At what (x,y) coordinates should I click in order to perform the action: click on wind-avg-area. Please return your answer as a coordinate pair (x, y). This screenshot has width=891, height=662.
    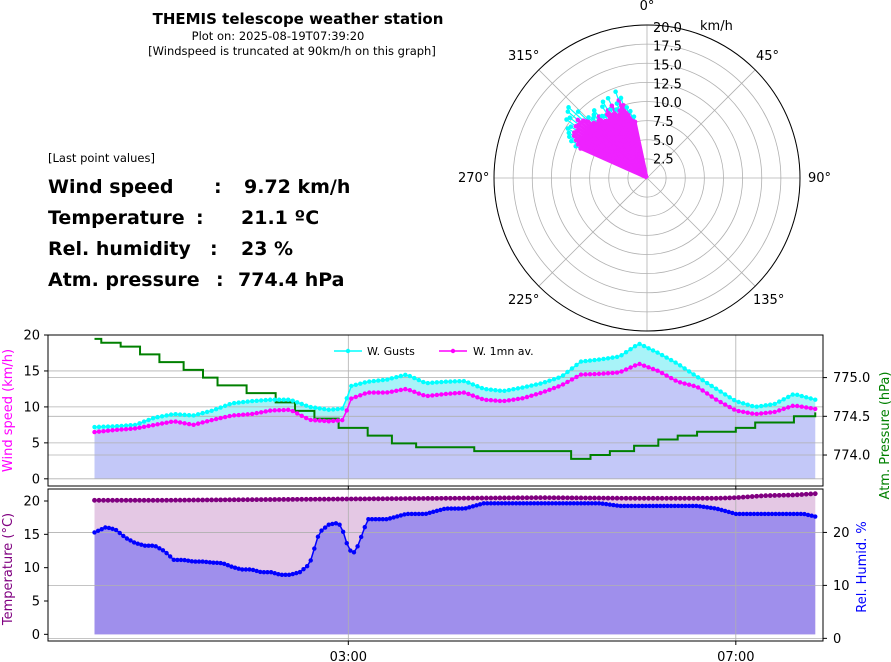
    Looking at the image, I should click on (455, 421).